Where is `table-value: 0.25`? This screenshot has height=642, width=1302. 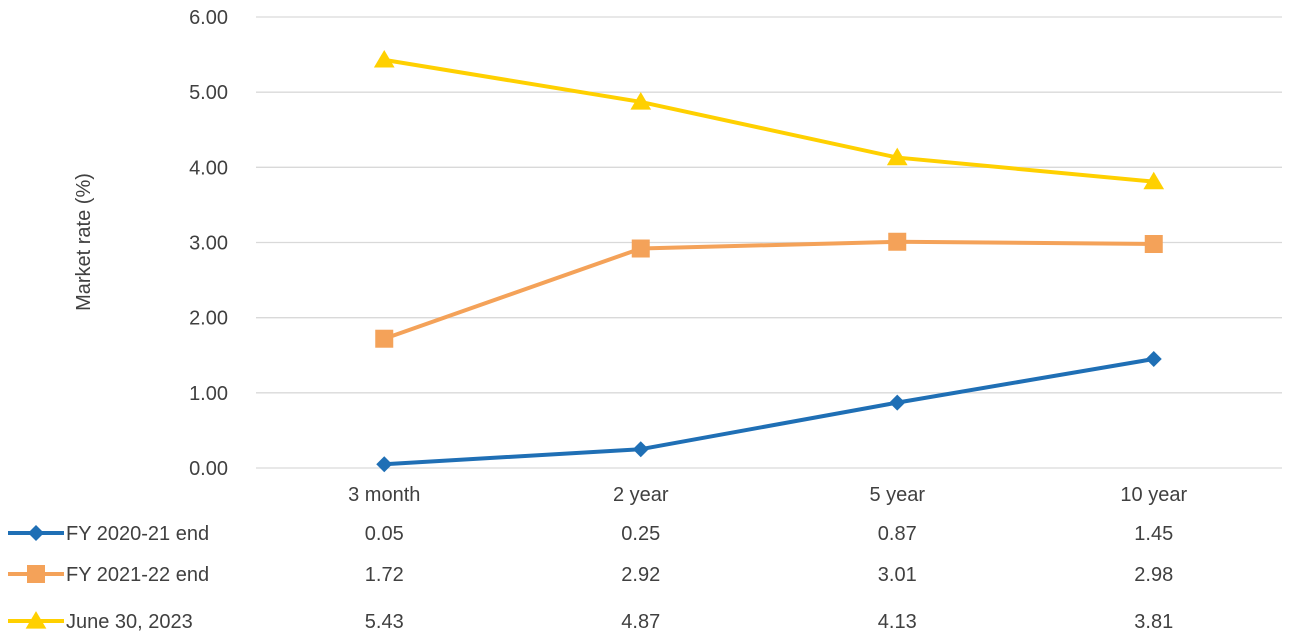
table-value: 0.25 is located at coordinates (640, 534).